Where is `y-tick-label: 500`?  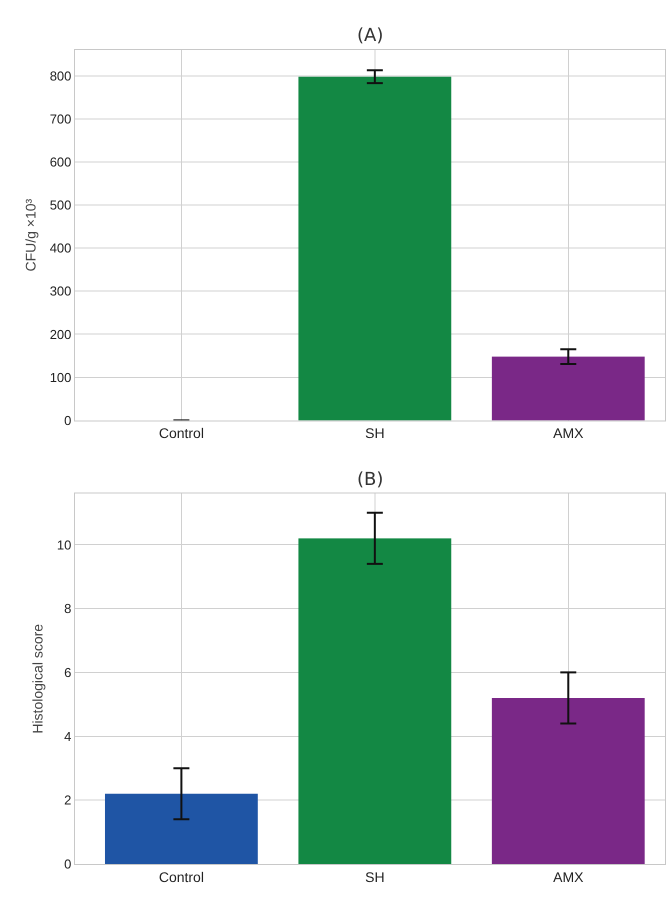
y-tick-label: 500 is located at coordinates (61, 205).